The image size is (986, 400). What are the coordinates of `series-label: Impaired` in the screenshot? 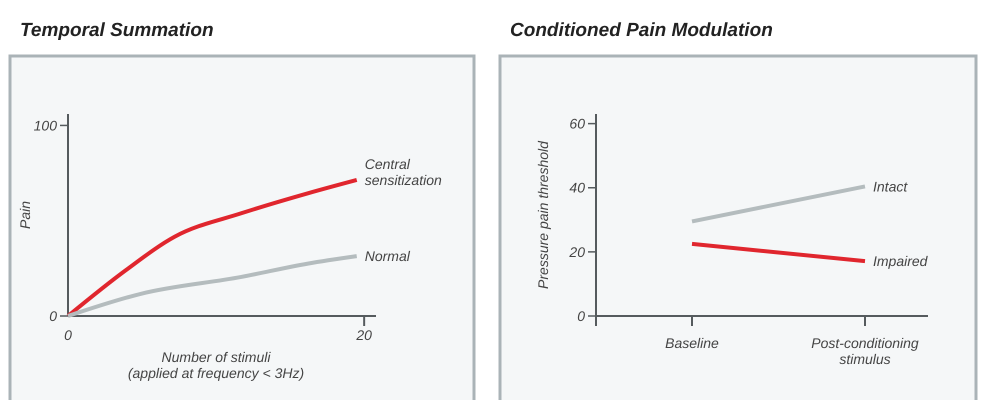 It's located at (901, 261).